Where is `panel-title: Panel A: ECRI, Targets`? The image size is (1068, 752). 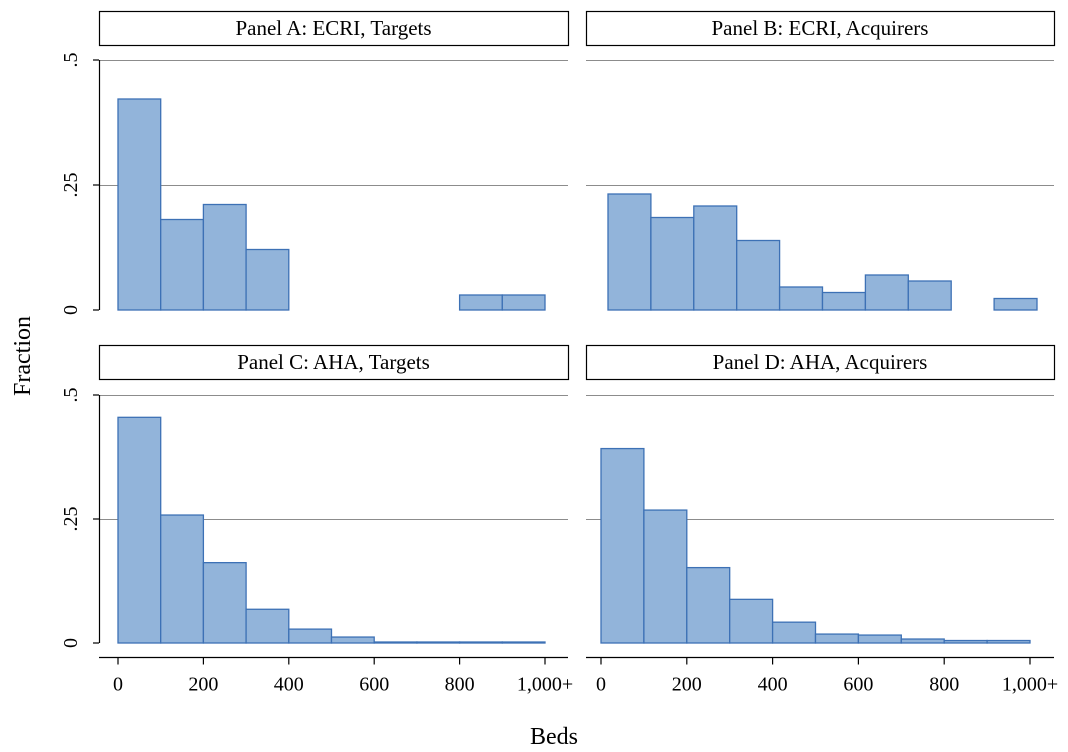 panel-title: Panel A: ECRI, Targets is located at coordinates (333, 28).